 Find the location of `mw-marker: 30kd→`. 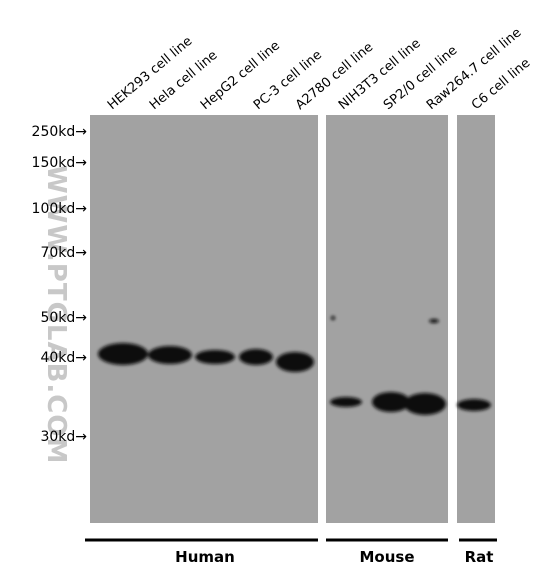

mw-marker: 30kd→ is located at coordinates (63, 437).